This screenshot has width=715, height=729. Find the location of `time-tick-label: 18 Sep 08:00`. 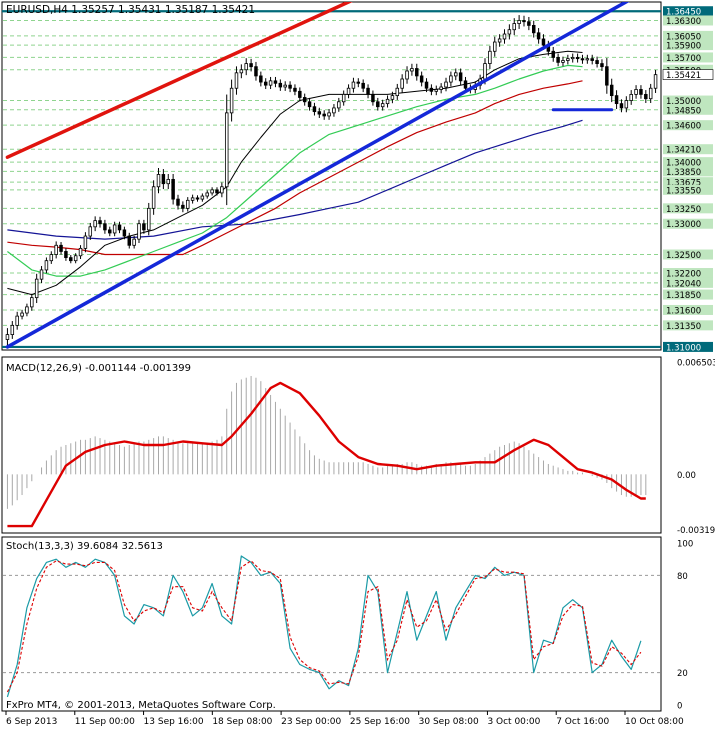

time-tick-label: 18 Sep 08:00 is located at coordinates (242, 722).